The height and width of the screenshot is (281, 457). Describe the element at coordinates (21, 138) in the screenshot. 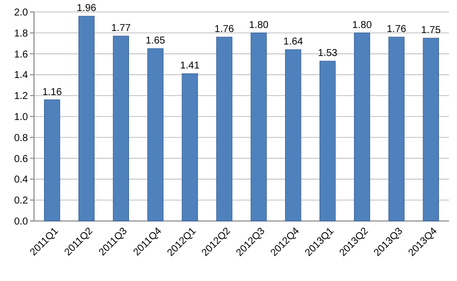

I see `y-tick-label: 0.8` at that location.